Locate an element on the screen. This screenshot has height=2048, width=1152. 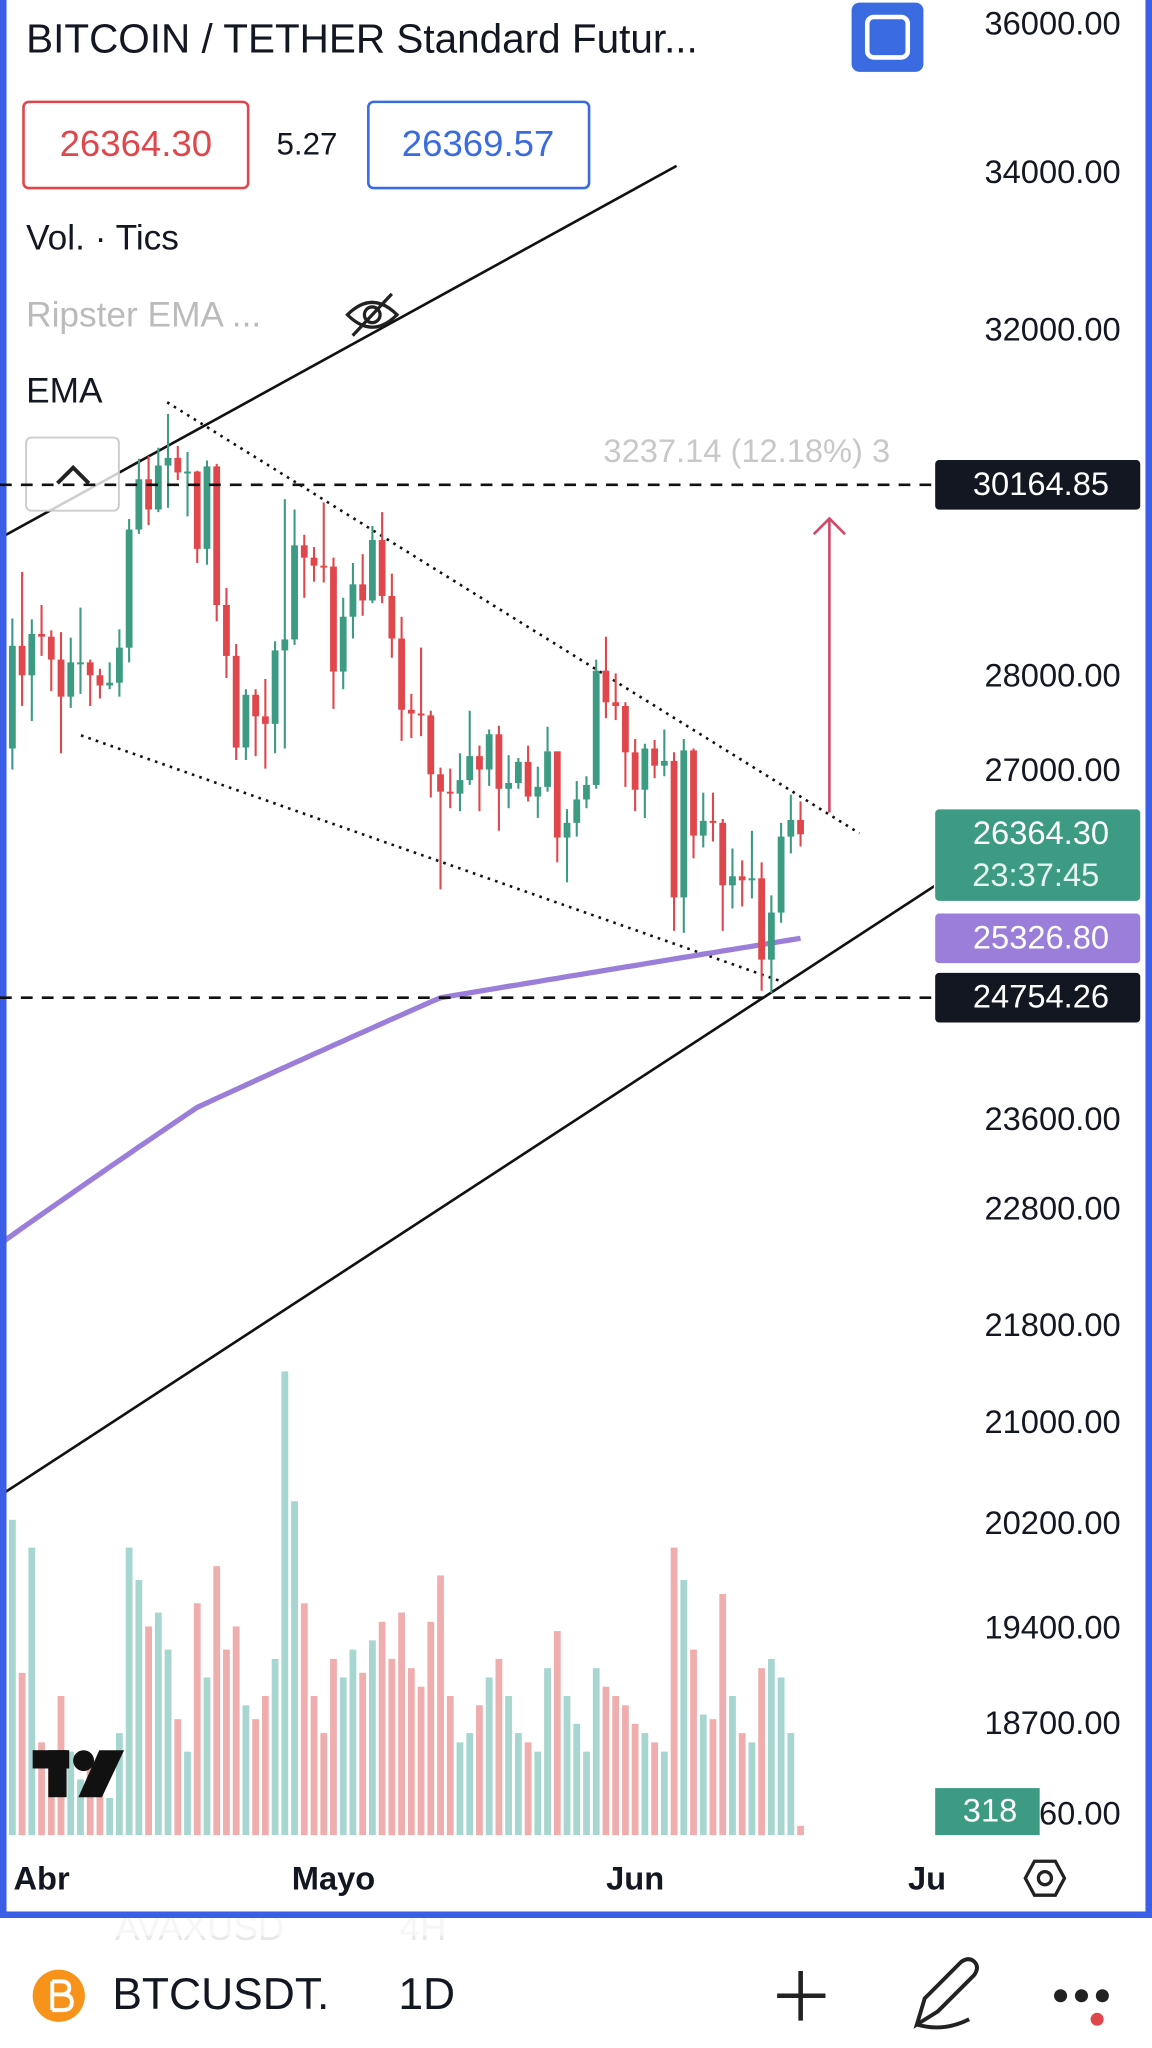
y-tick-label: 21800.00 is located at coordinates (1052, 1324).